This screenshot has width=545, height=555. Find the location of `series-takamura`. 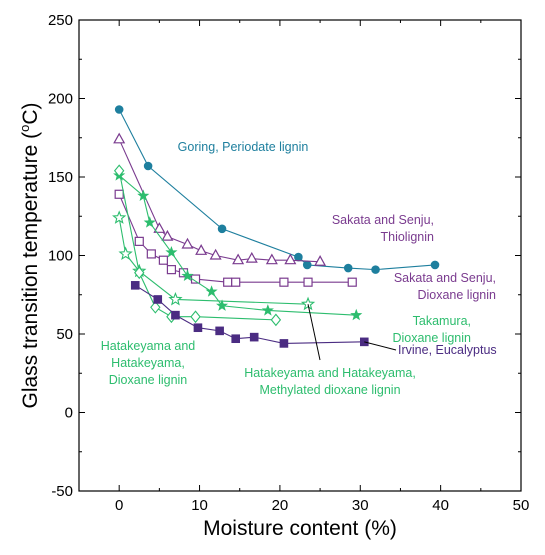

series-takamura is located at coordinates (238, 245).